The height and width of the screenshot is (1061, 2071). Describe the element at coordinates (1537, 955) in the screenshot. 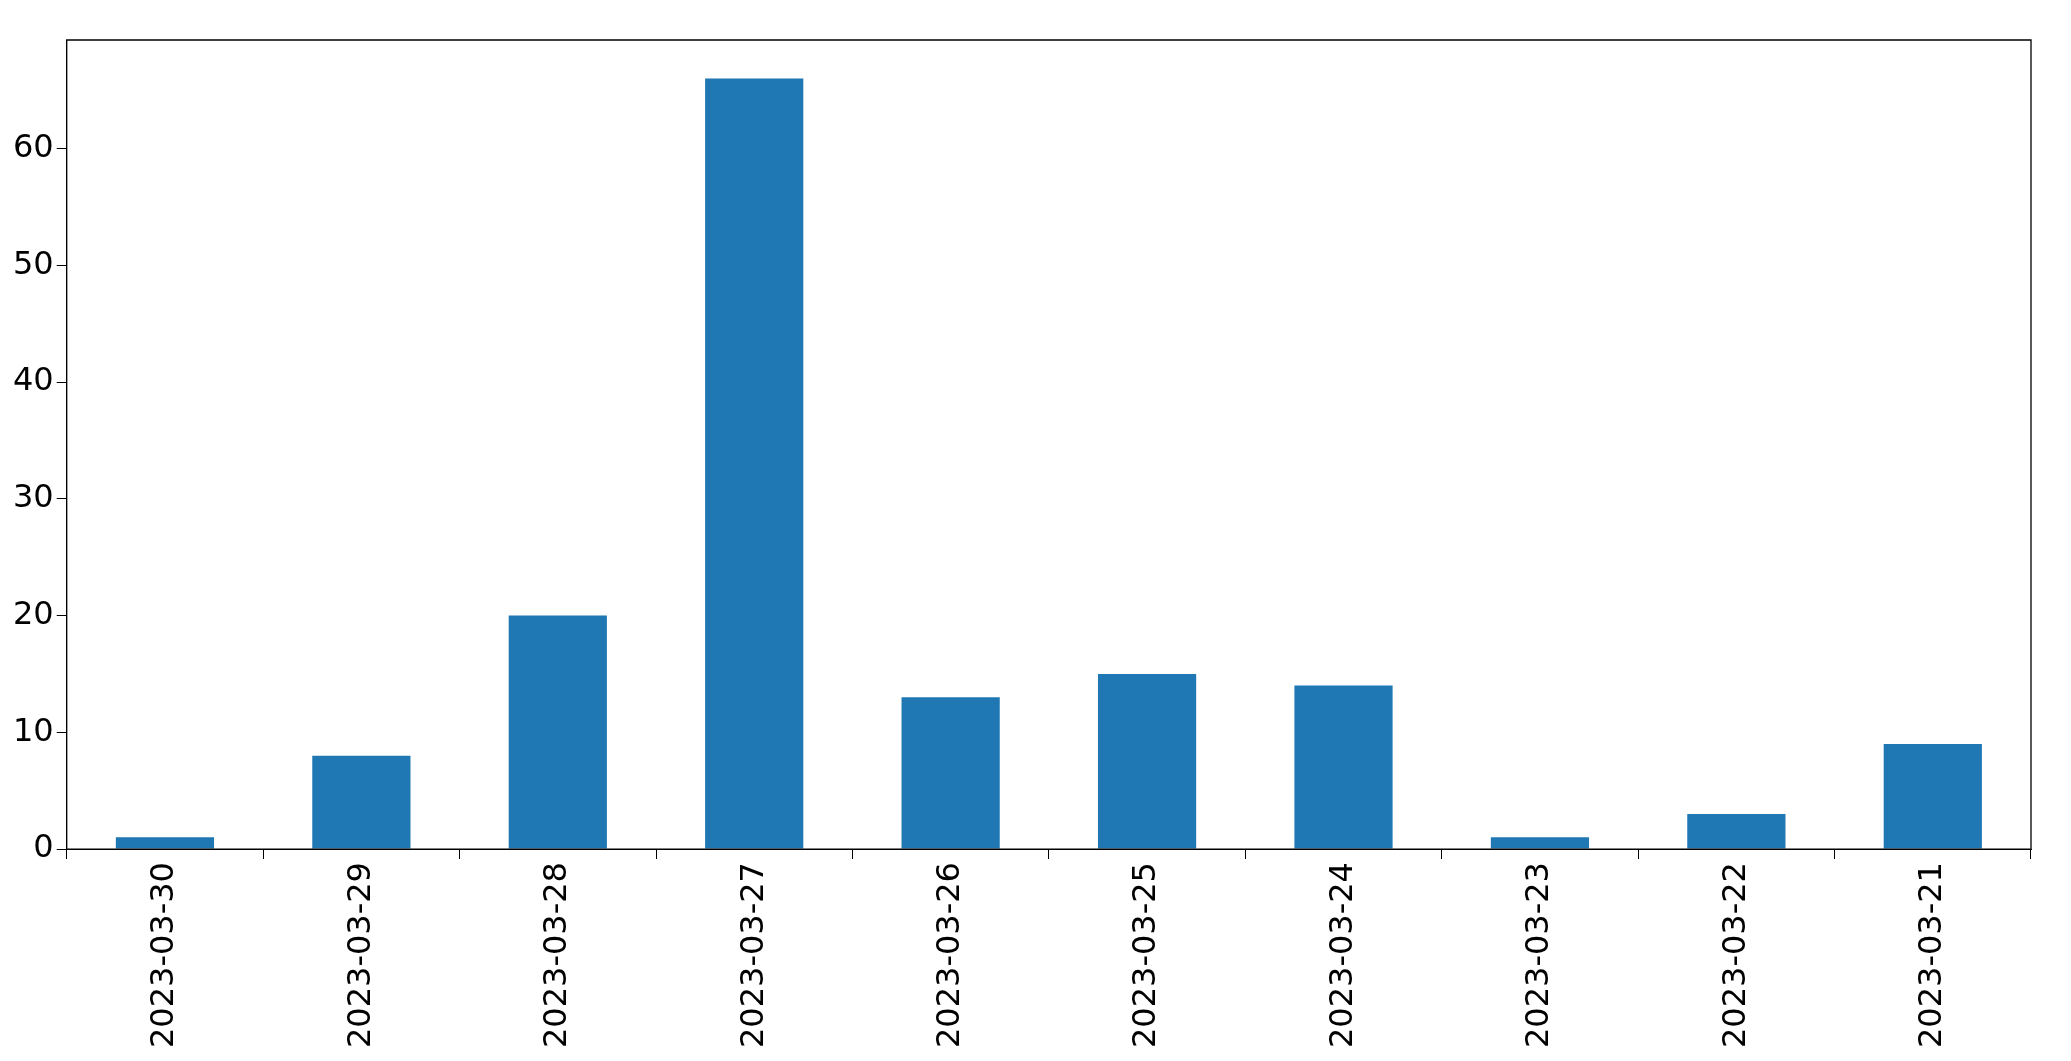

I see `x-tick-label: 2023-03-23` at that location.